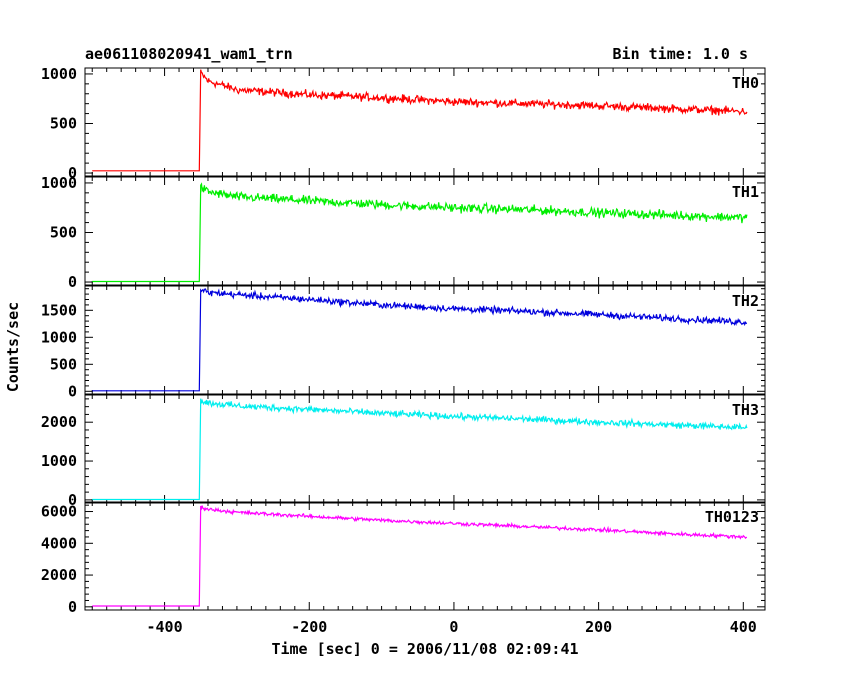 Image resolution: width=850 pixels, height=680 pixels. What do you see at coordinates (59, 543) in the screenshot?
I see `y-tick-label: 4000` at bounding box center [59, 543].